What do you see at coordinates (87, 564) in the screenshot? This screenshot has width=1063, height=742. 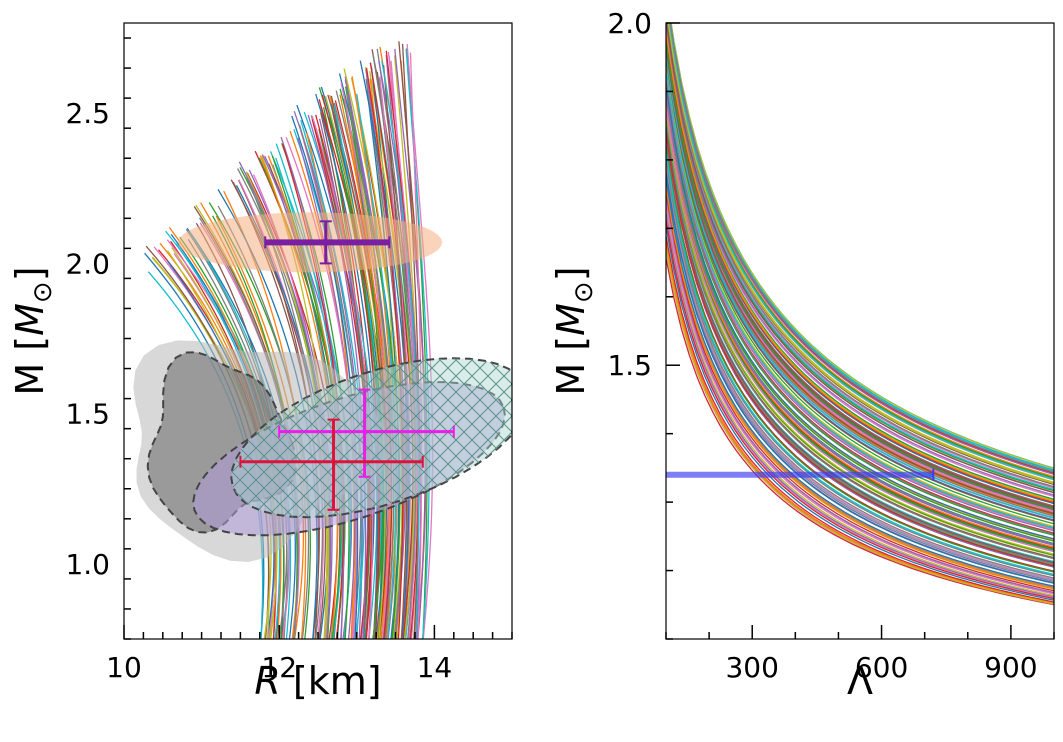 I see `y-tick-label: 1.0` at bounding box center [87, 564].